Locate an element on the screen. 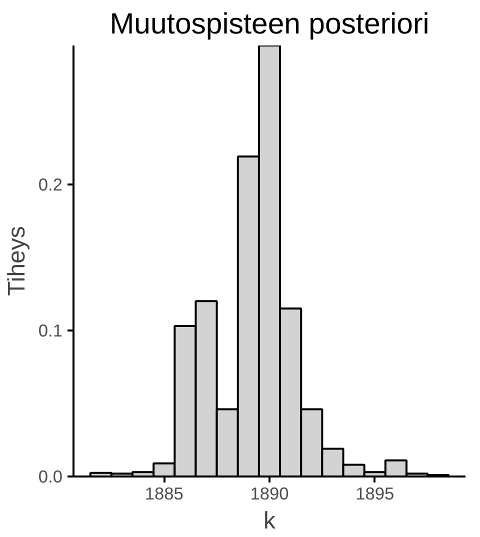 The width and height of the screenshot is (480, 537). x-tick-label: 1890 is located at coordinates (269, 494).